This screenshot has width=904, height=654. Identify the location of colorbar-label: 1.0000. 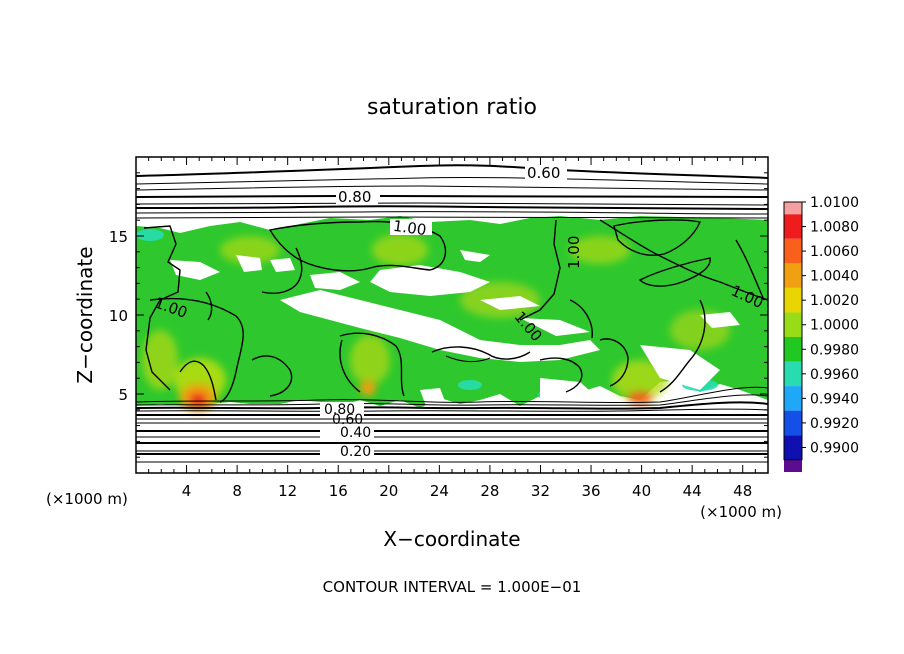
(834, 326).